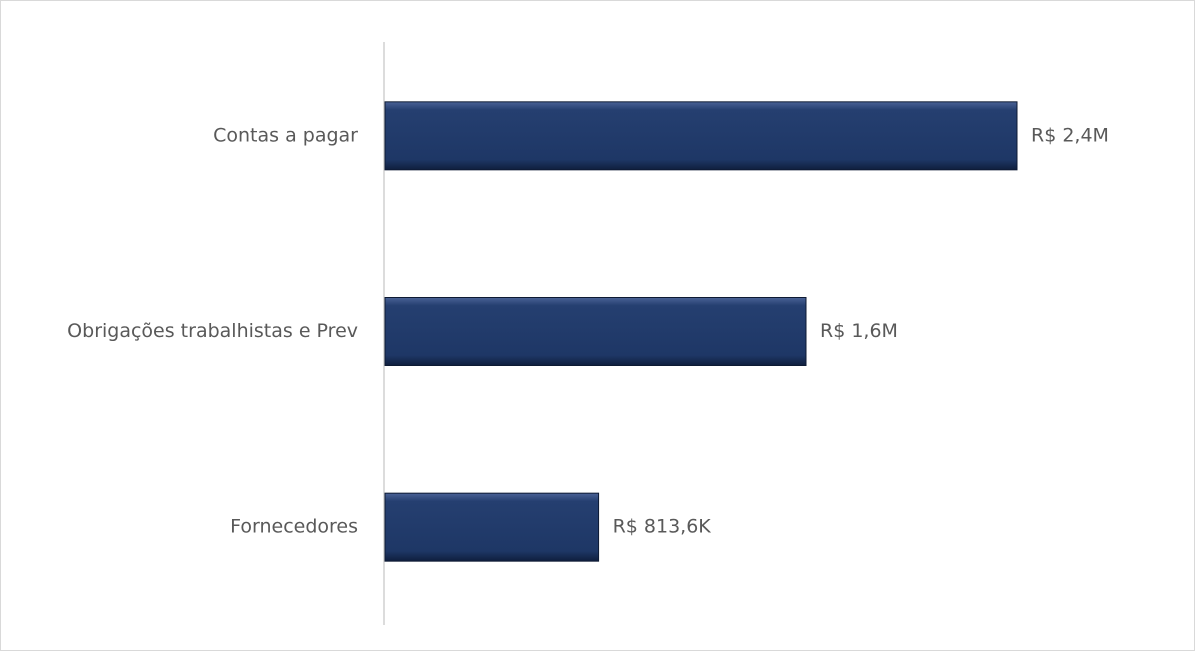  What do you see at coordinates (859, 331) in the screenshot?
I see `data-label: R$ 1,6M` at bounding box center [859, 331].